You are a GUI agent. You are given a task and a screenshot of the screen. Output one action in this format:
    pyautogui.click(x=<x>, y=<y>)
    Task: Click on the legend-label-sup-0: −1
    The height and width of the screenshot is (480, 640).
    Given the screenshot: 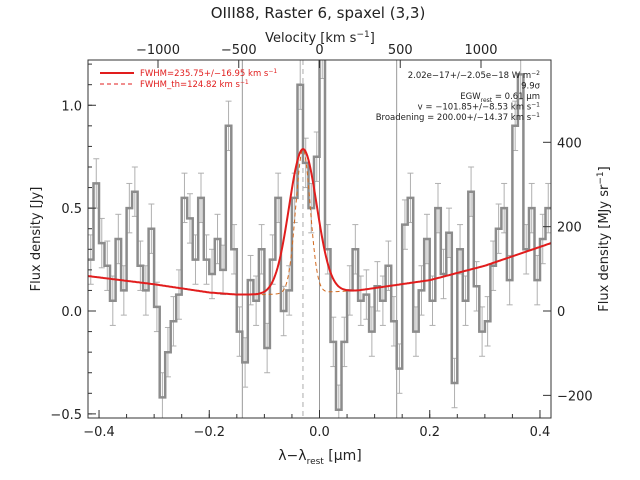 What is the action you would take?
    pyautogui.click(x=272, y=71)
    